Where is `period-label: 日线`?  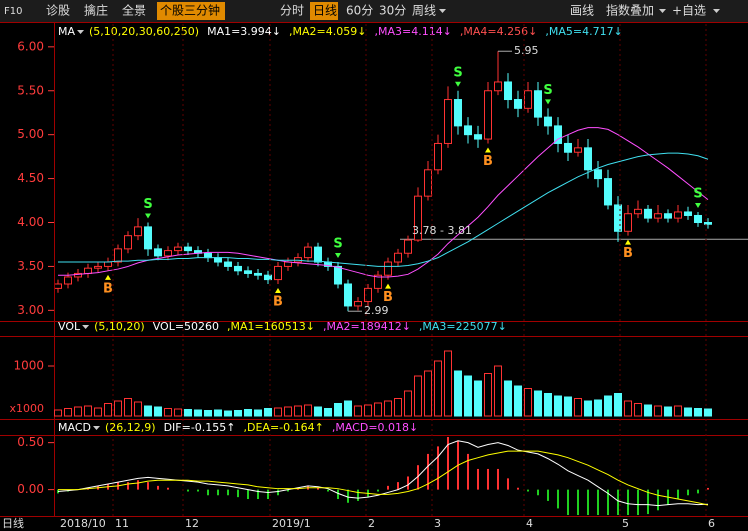 period-label: 日线 is located at coordinates (13, 523).